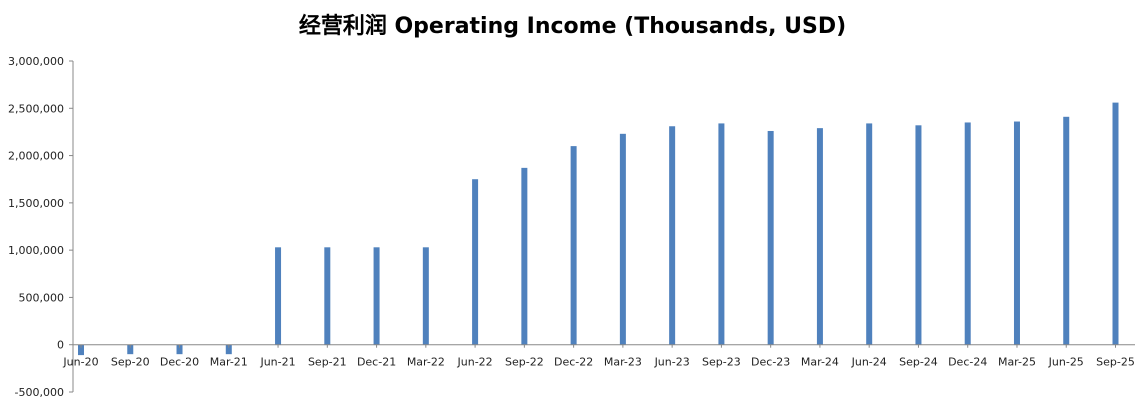  I want to click on y-tick-label: 3,000,000, so click(36, 61).